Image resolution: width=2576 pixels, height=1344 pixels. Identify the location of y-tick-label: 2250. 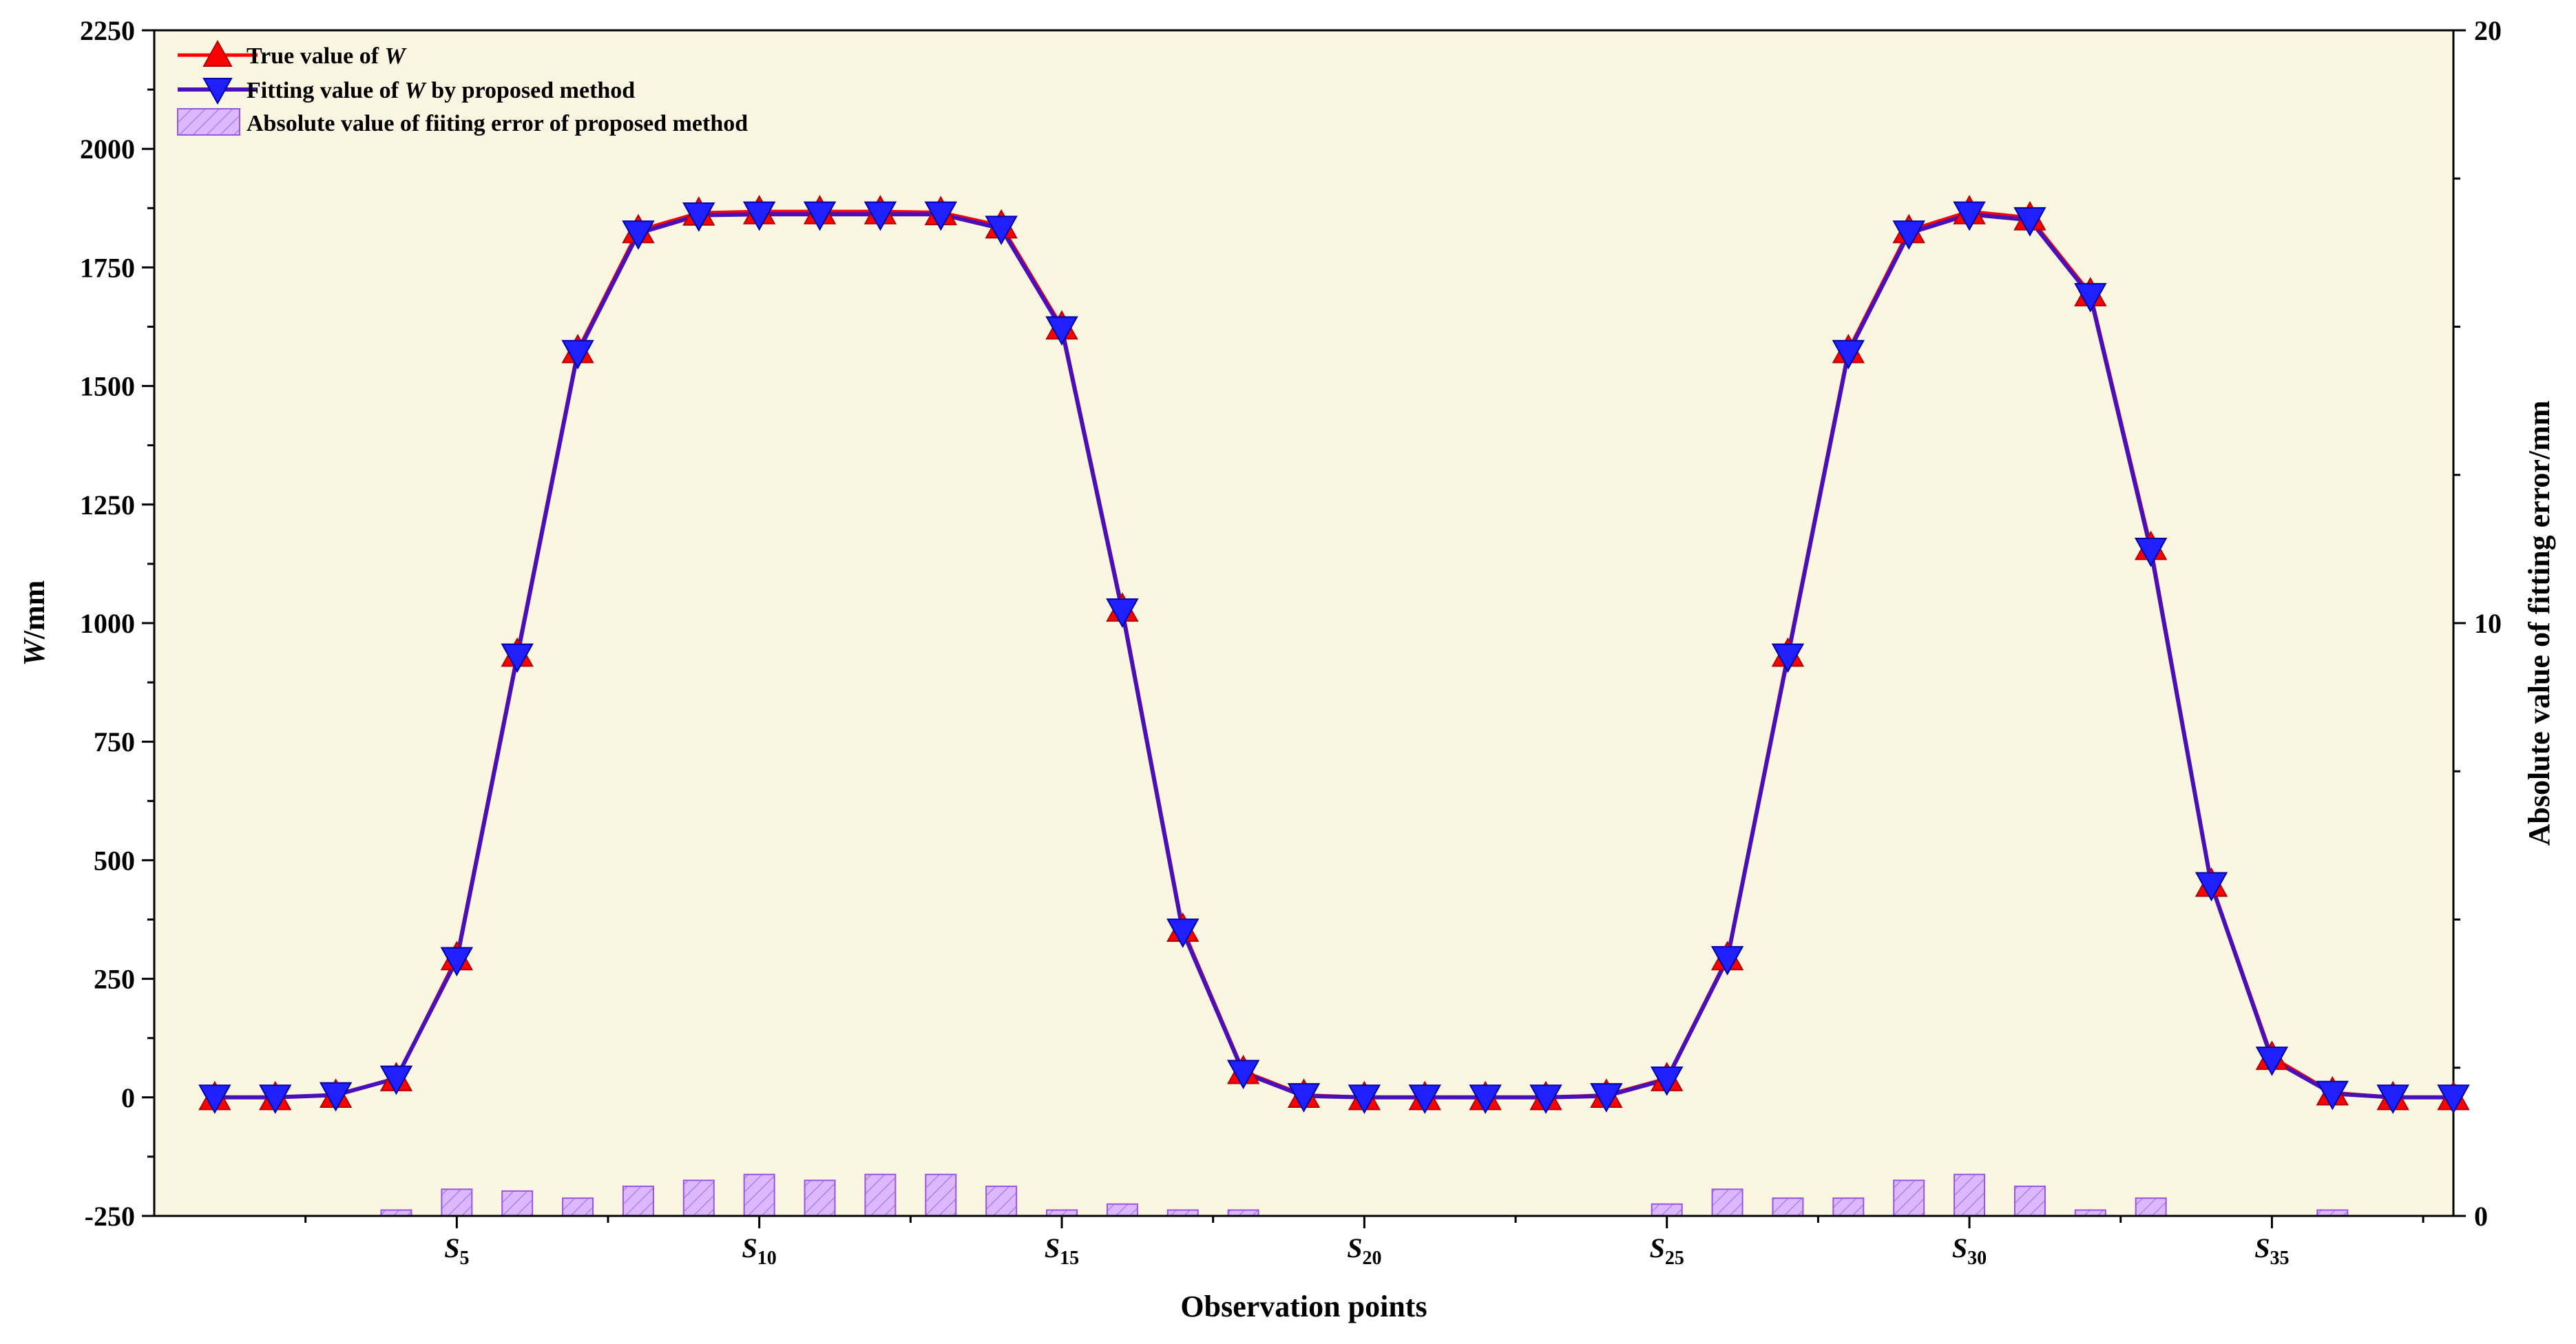
(107, 30).